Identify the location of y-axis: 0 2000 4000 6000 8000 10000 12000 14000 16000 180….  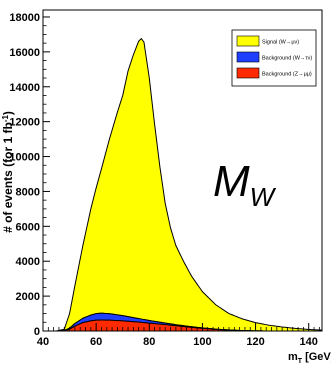
(29, 175).